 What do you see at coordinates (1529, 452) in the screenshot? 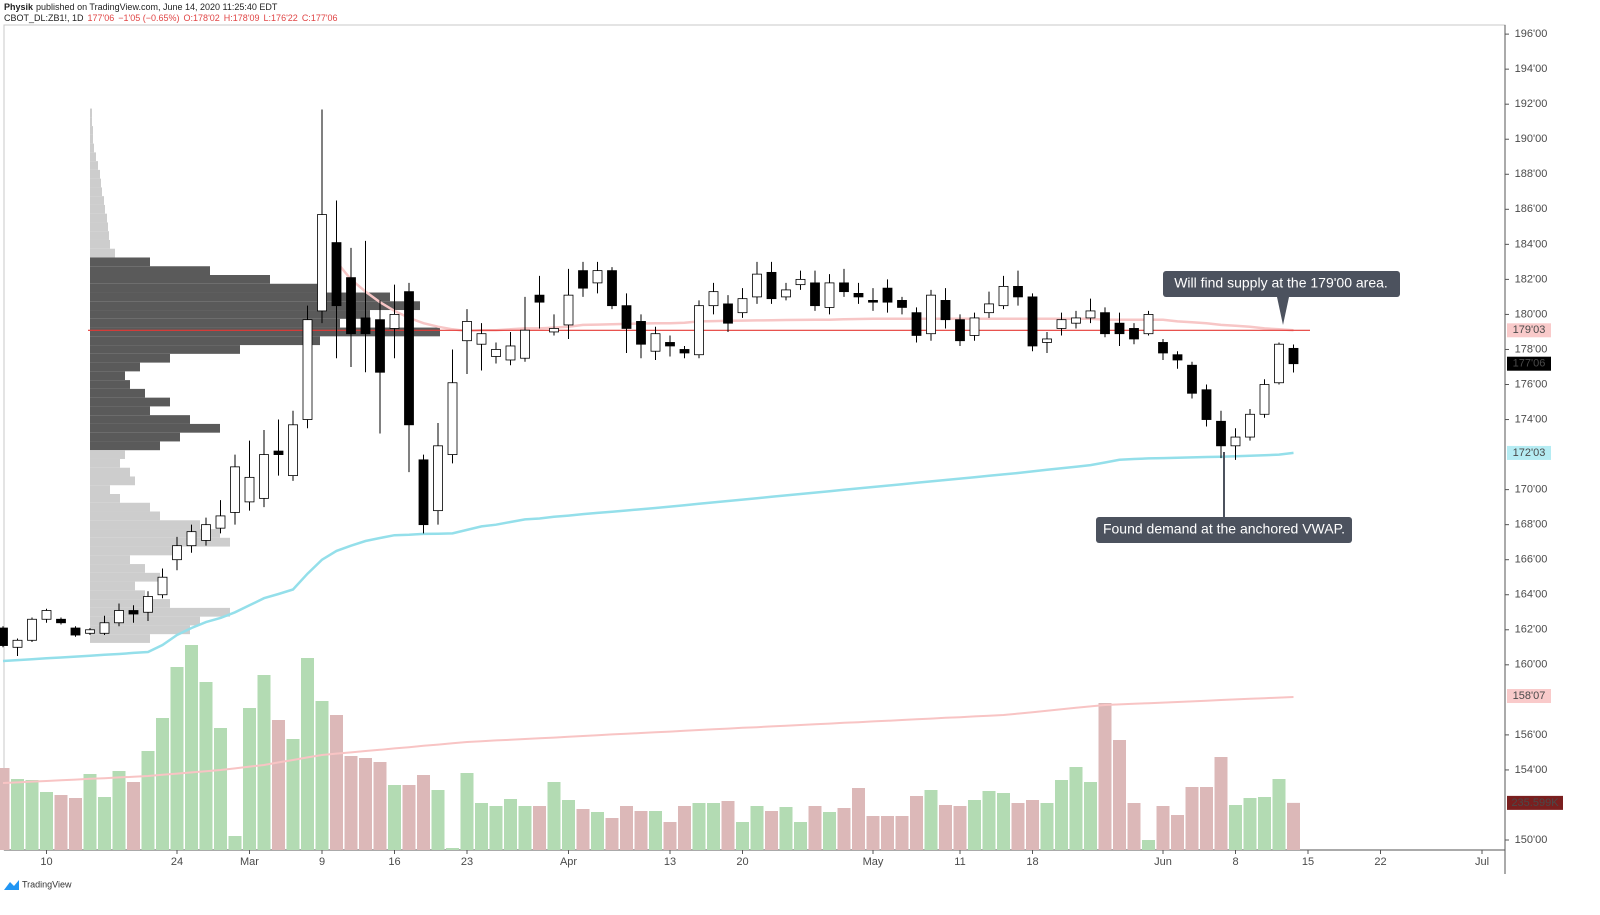
I see `price-tag` at bounding box center [1529, 452].